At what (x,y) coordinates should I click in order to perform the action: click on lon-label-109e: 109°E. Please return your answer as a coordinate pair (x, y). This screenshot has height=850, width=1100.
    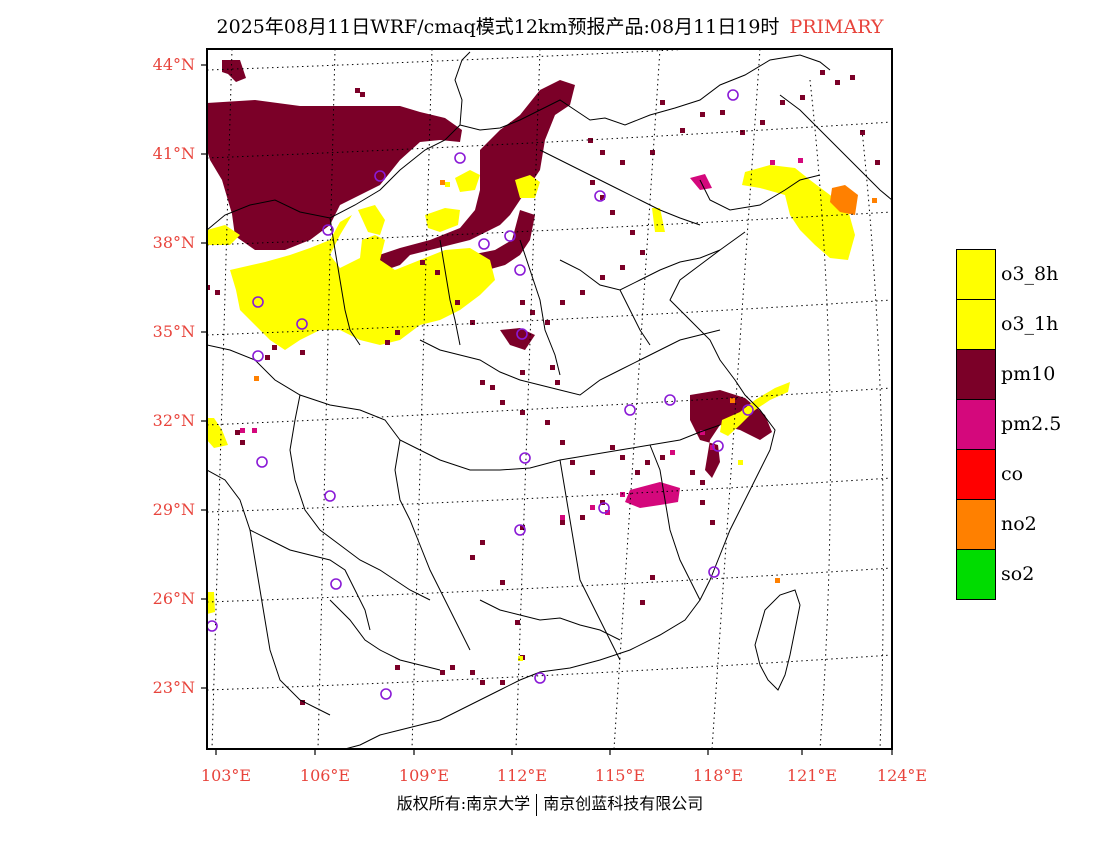
    Looking at the image, I should click on (424, 775).